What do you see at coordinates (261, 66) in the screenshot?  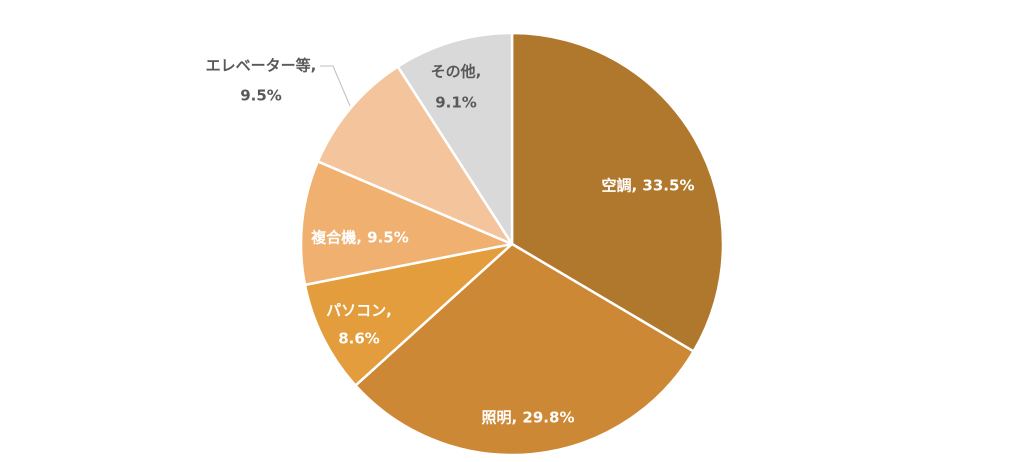 I see `slice-label: エレベーター等,` at bounding box center [261, 66].